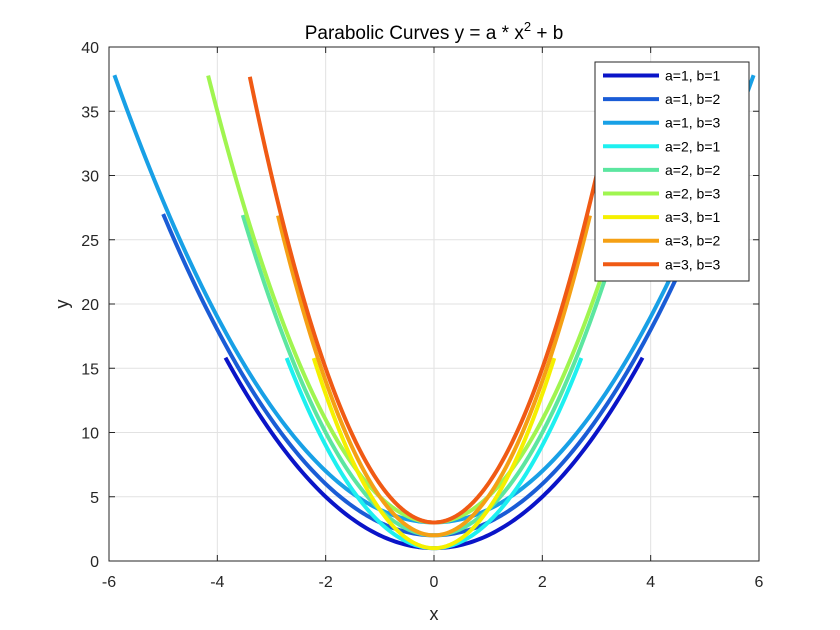  Describe the element at coordinates (692, 99) in the screenshot. I see `legend-label-a1-b2: a=1, b=2` at that location.